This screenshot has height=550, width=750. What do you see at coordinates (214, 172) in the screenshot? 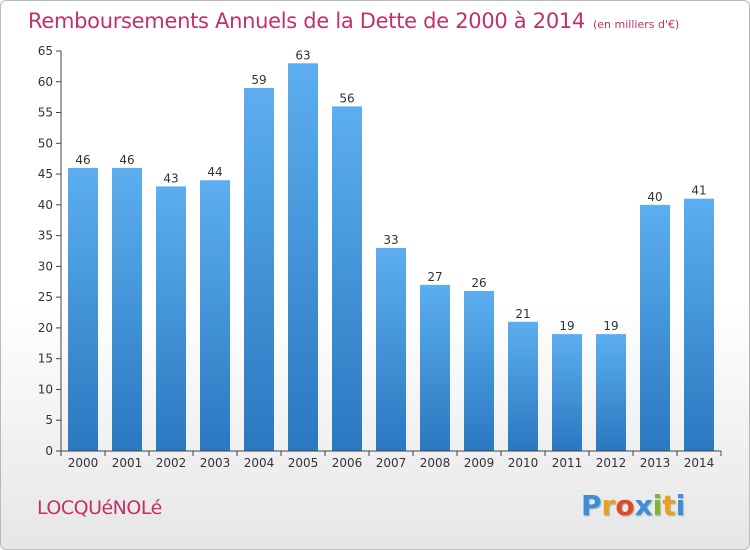
I see `bar-value-label: 44` at bounding box center [214, 172].